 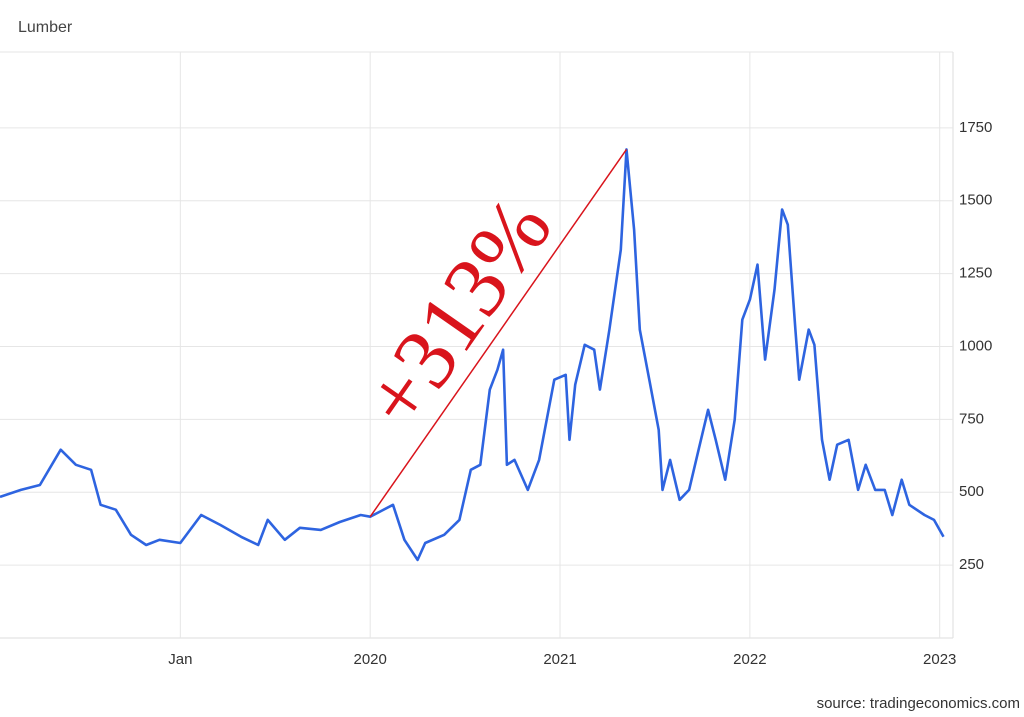 I want to click on x-tick-label: 2023, so click(x=939, y=659).